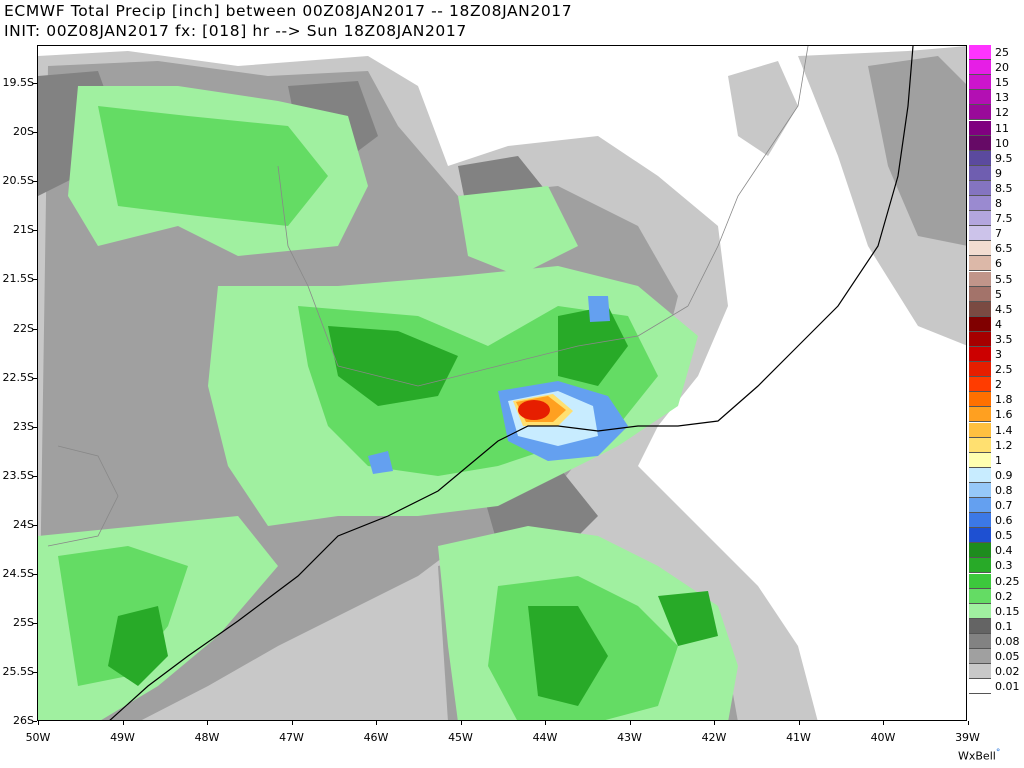 This screenshot has width=1024, height=768. I want to click on legend-item: 4, so click(996, 324).